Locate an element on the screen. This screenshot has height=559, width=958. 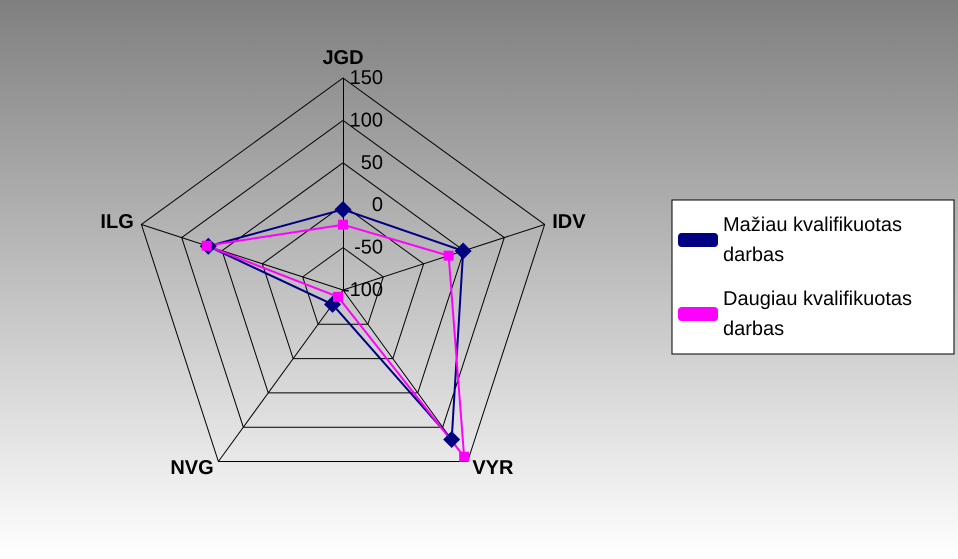
spoke-label: VYR is located at coordinates (493, 467).